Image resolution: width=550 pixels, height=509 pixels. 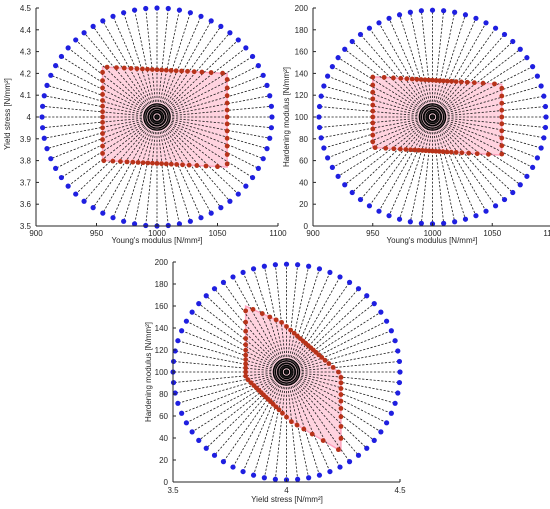 What do you see at coordinates (148, 372) in the screenshot?
I see `y-axis-label: Hardening modulus [N/mm²]` at bounding box center [148, 372].